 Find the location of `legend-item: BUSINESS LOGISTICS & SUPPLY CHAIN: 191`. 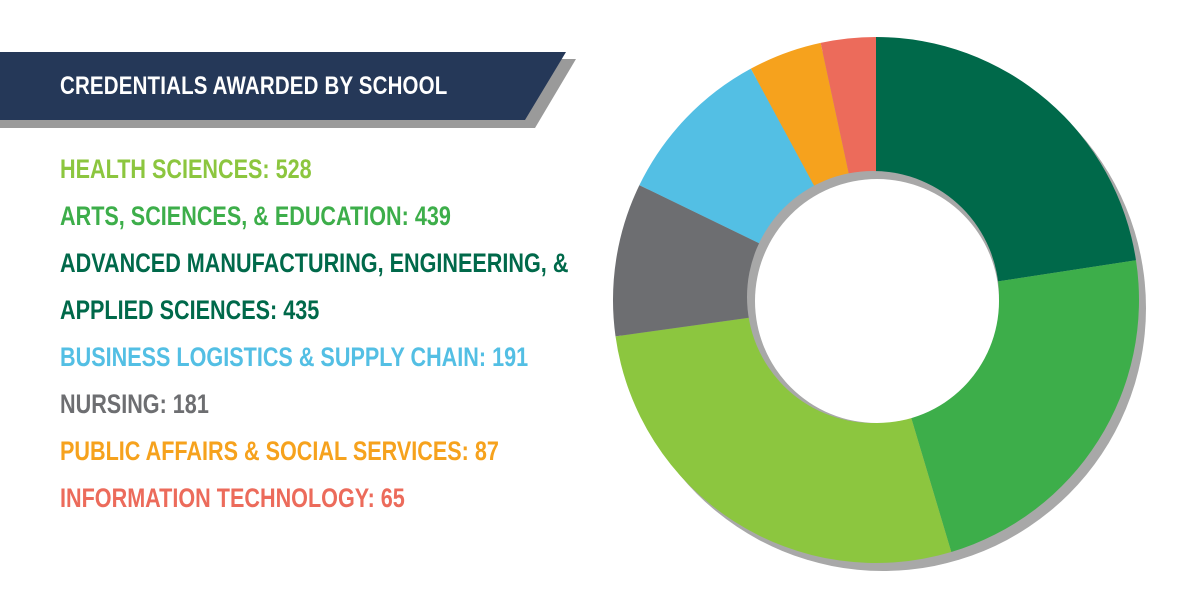

legend-item: BUSINESS LOGISTICS & SUPPLY CHAIN: 191 is located at coordinates (294, 357).